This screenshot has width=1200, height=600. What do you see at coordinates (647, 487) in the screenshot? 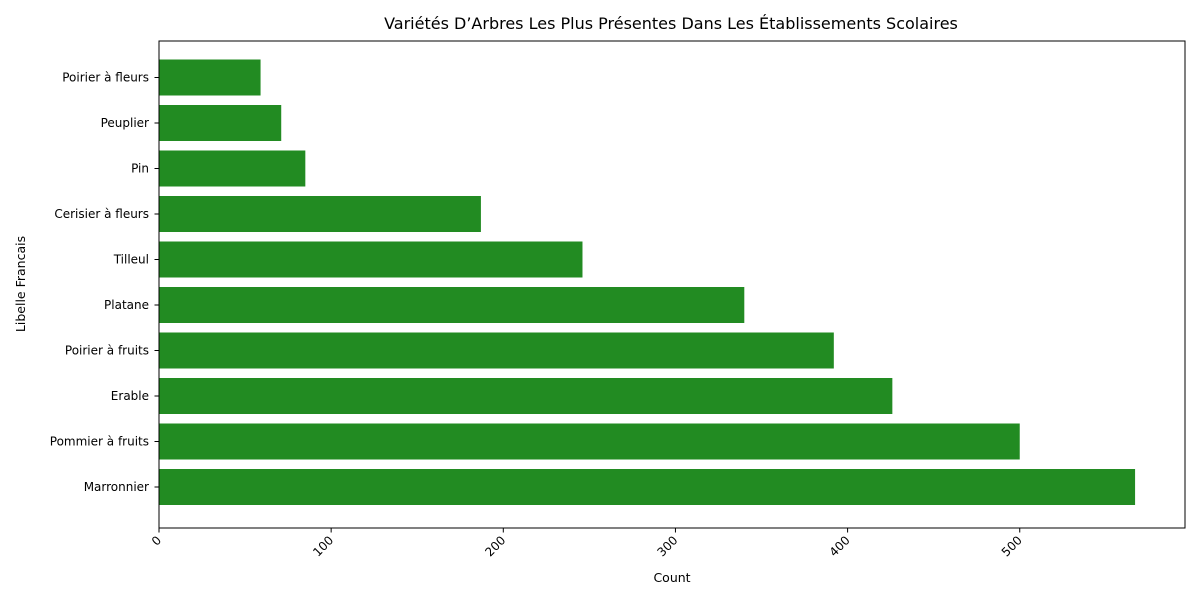
I see `bar-marronnier` at bounding box center [647, 487].